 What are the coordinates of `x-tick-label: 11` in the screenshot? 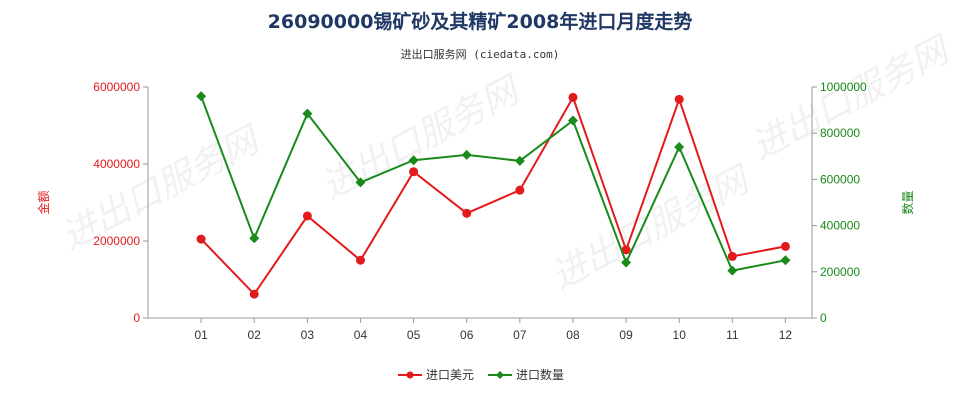 It's located at (732, 335).